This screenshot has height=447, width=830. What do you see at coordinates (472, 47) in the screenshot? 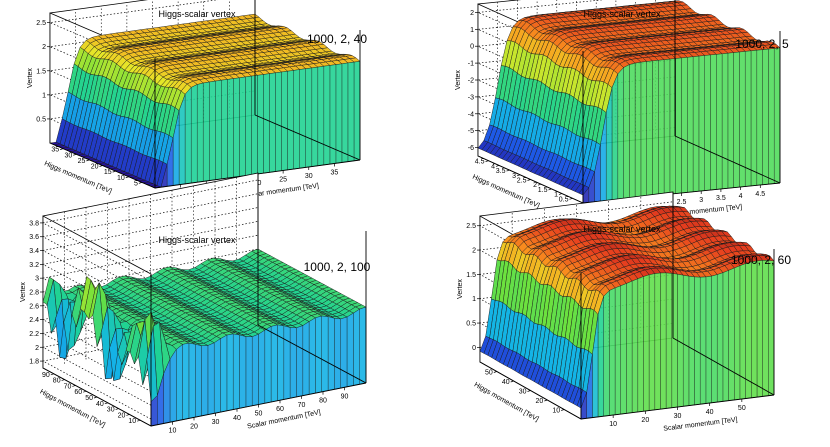
I see `z-tick-label: 0` at bounding box center [472, 47].